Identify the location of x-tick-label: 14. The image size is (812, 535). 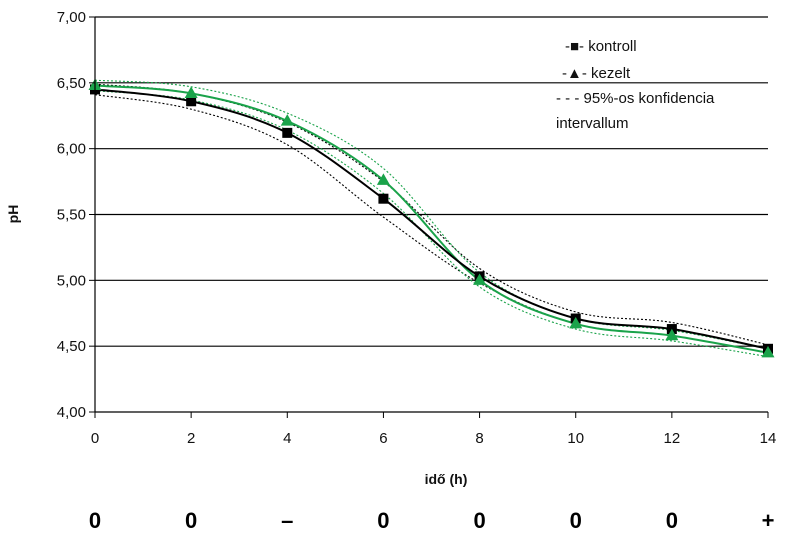
(768, 438).